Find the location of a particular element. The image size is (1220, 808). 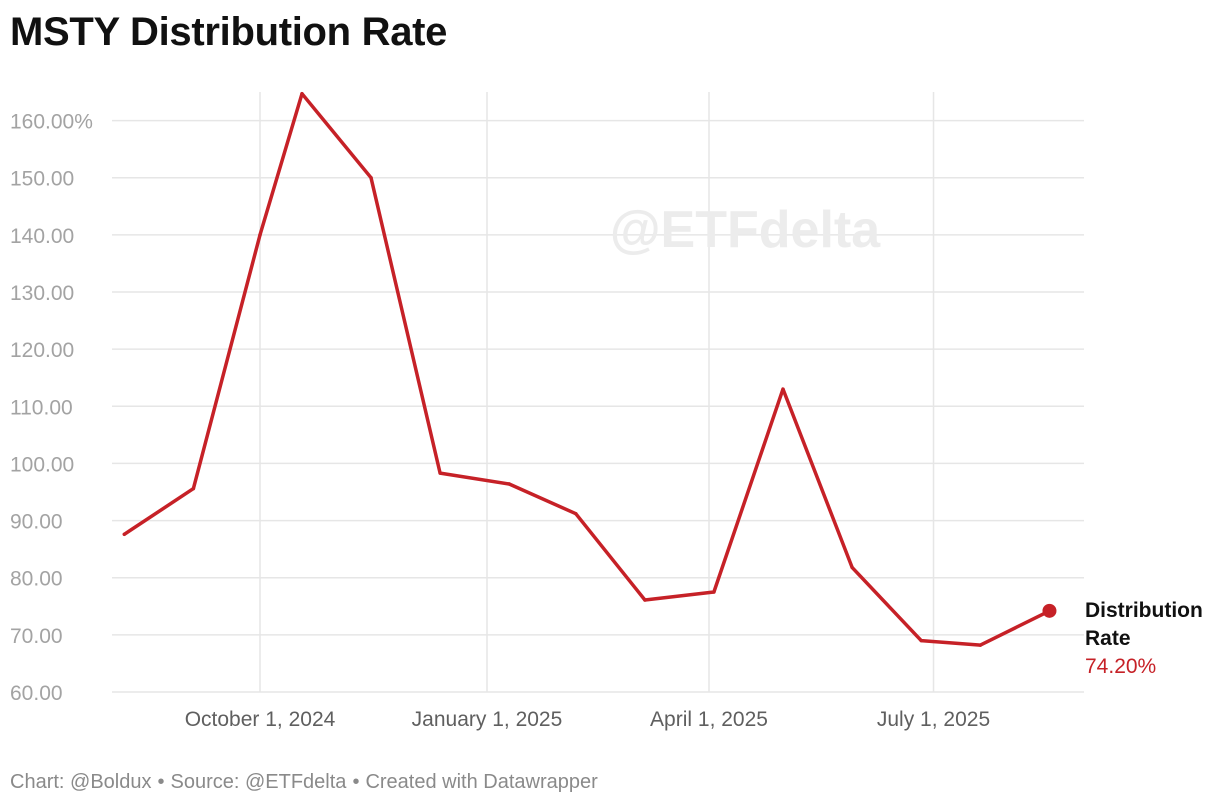

footer-source: Source: @ETFdelta is located at coordinates (258, 782).